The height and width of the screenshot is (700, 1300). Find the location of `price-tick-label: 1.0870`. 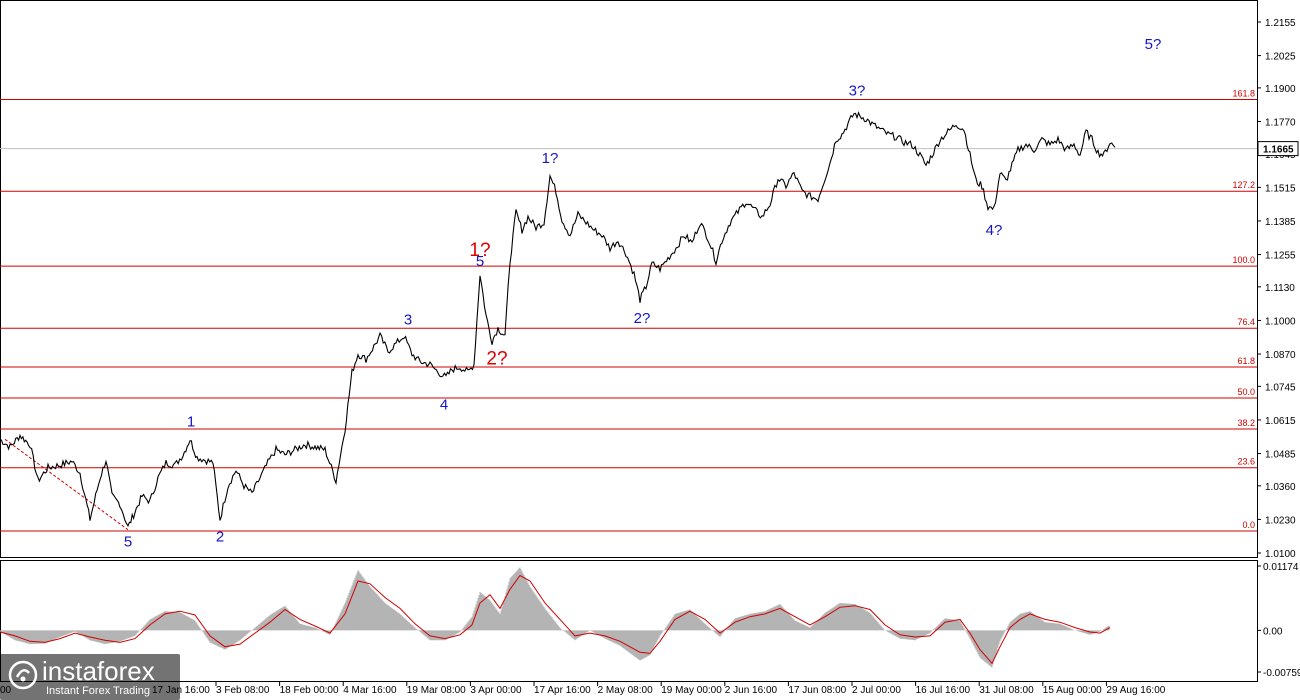

price-tick-label: 1.0870 is located at coordinates (1280, 355).